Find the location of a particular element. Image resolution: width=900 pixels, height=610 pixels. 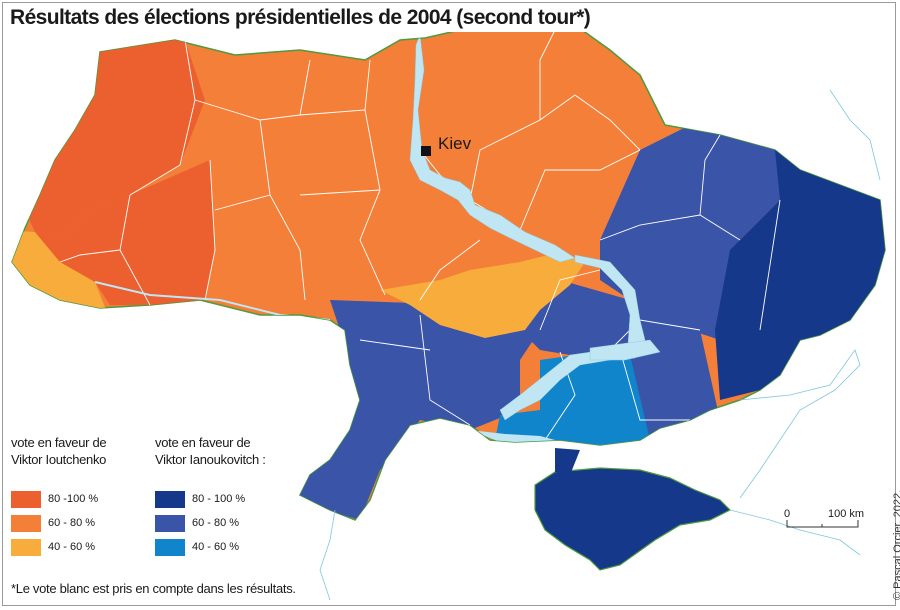

legend-yushchenko-heading: vote en faveur de Viktor Ioutchenko is located at coordinates (59, 451).